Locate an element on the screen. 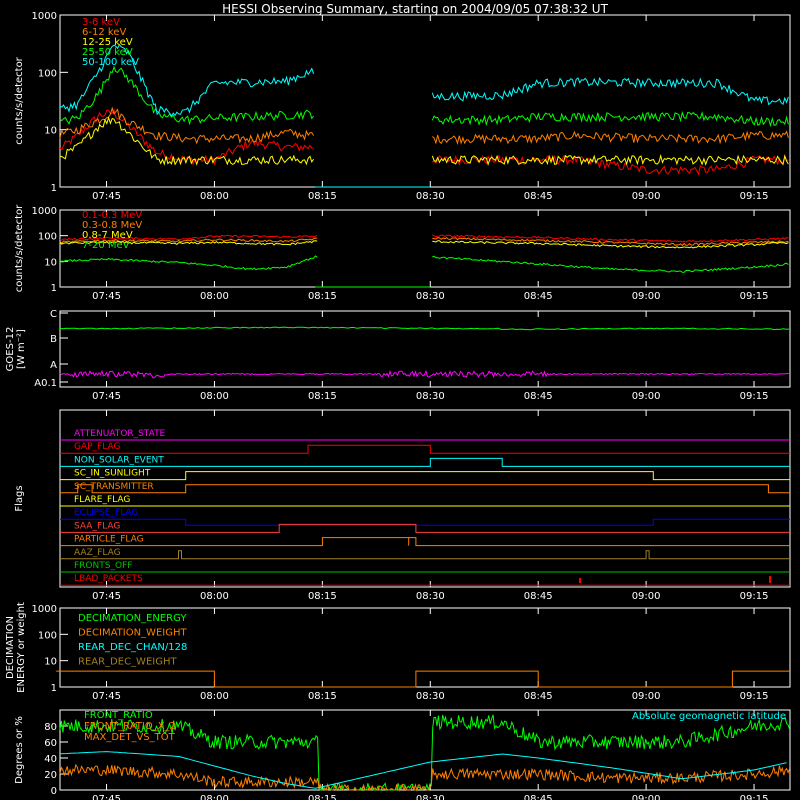  legend-item-lo-energy: 25-50 keV is located at coordinates (107, 52).